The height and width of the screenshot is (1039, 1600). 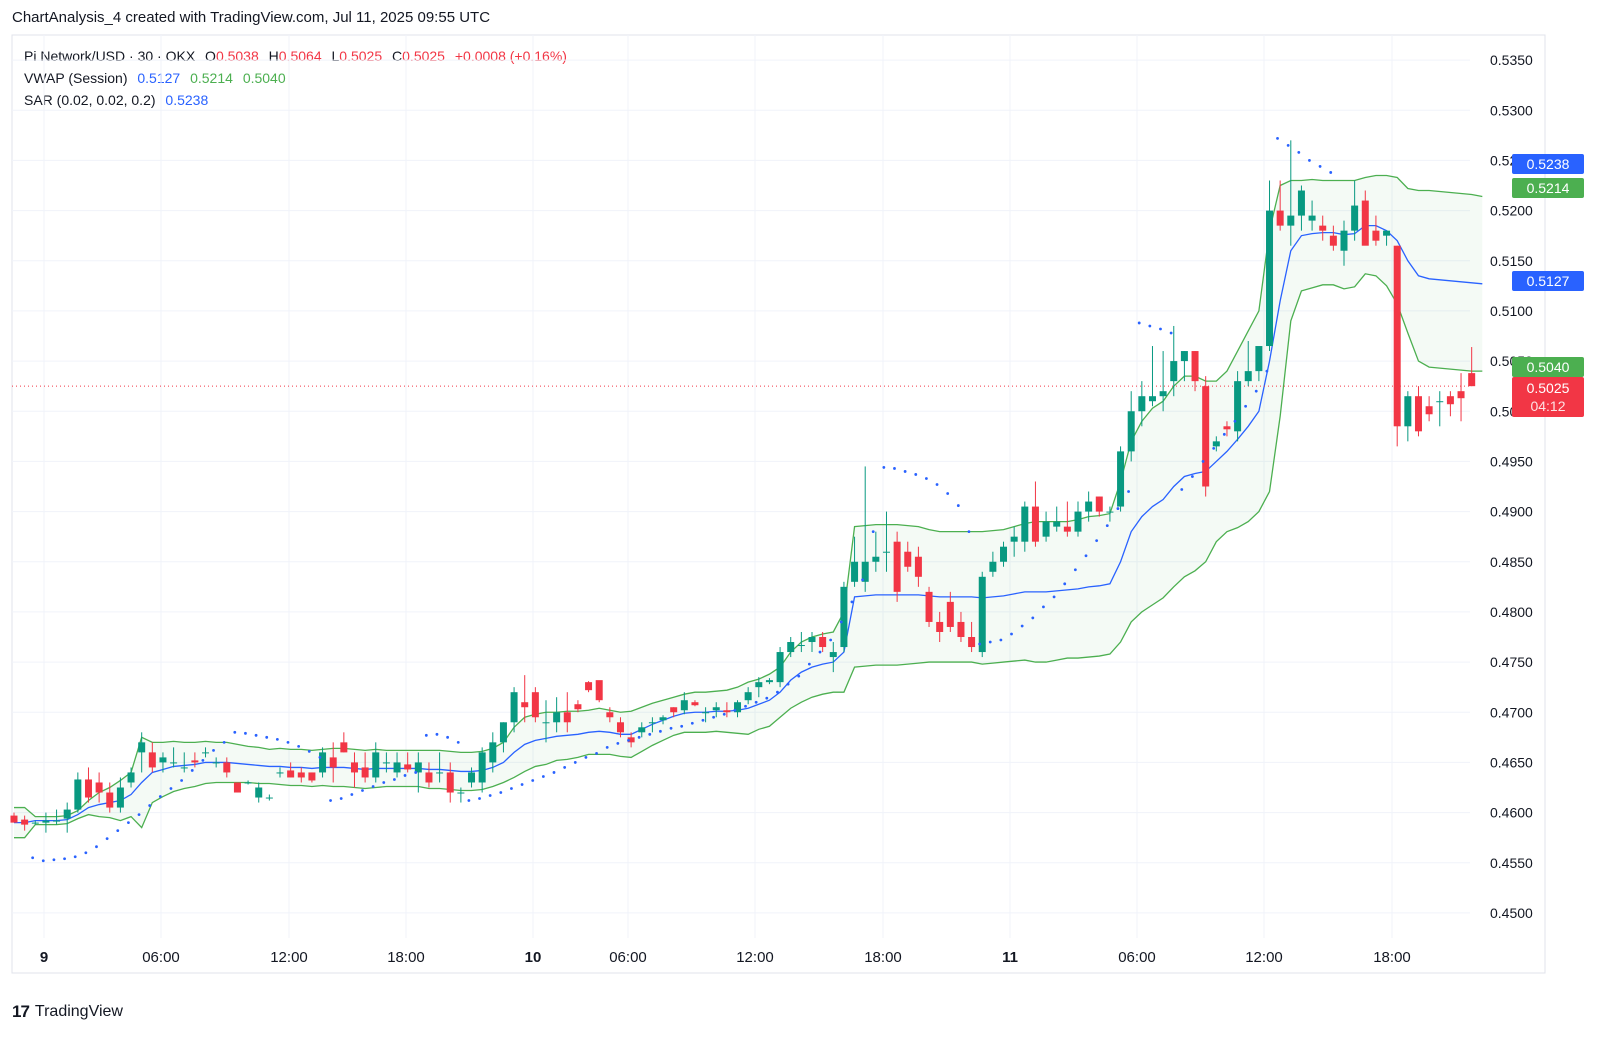 I want to click on legend-vwap-lower: 0.5040, so click(x=264, y=78).